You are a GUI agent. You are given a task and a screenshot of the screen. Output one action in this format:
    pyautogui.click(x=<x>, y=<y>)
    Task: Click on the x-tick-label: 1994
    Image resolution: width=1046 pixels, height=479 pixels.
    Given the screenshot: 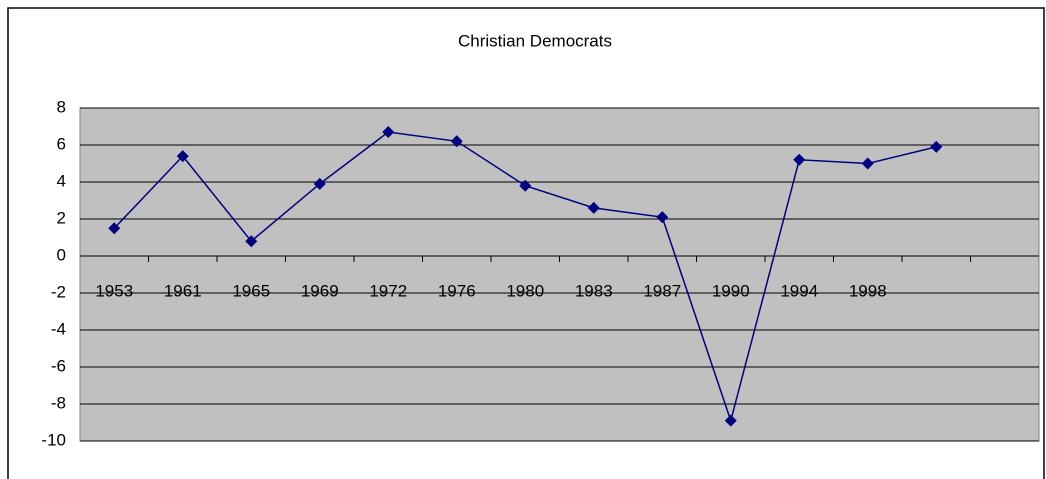 What is the action you would take?
    pyautogui.click(x=799, y=290)
    